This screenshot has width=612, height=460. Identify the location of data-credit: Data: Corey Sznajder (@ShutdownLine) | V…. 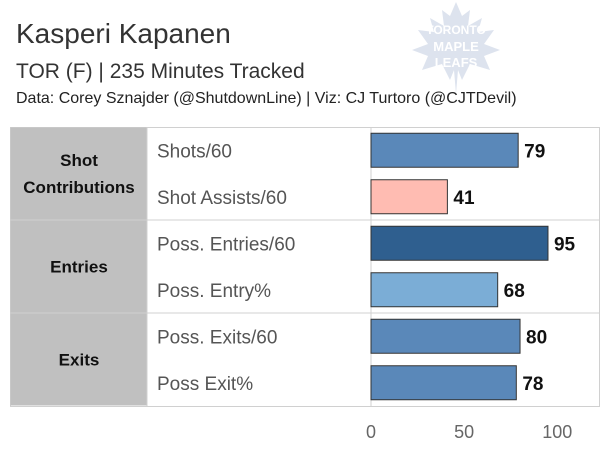
(266, 98).